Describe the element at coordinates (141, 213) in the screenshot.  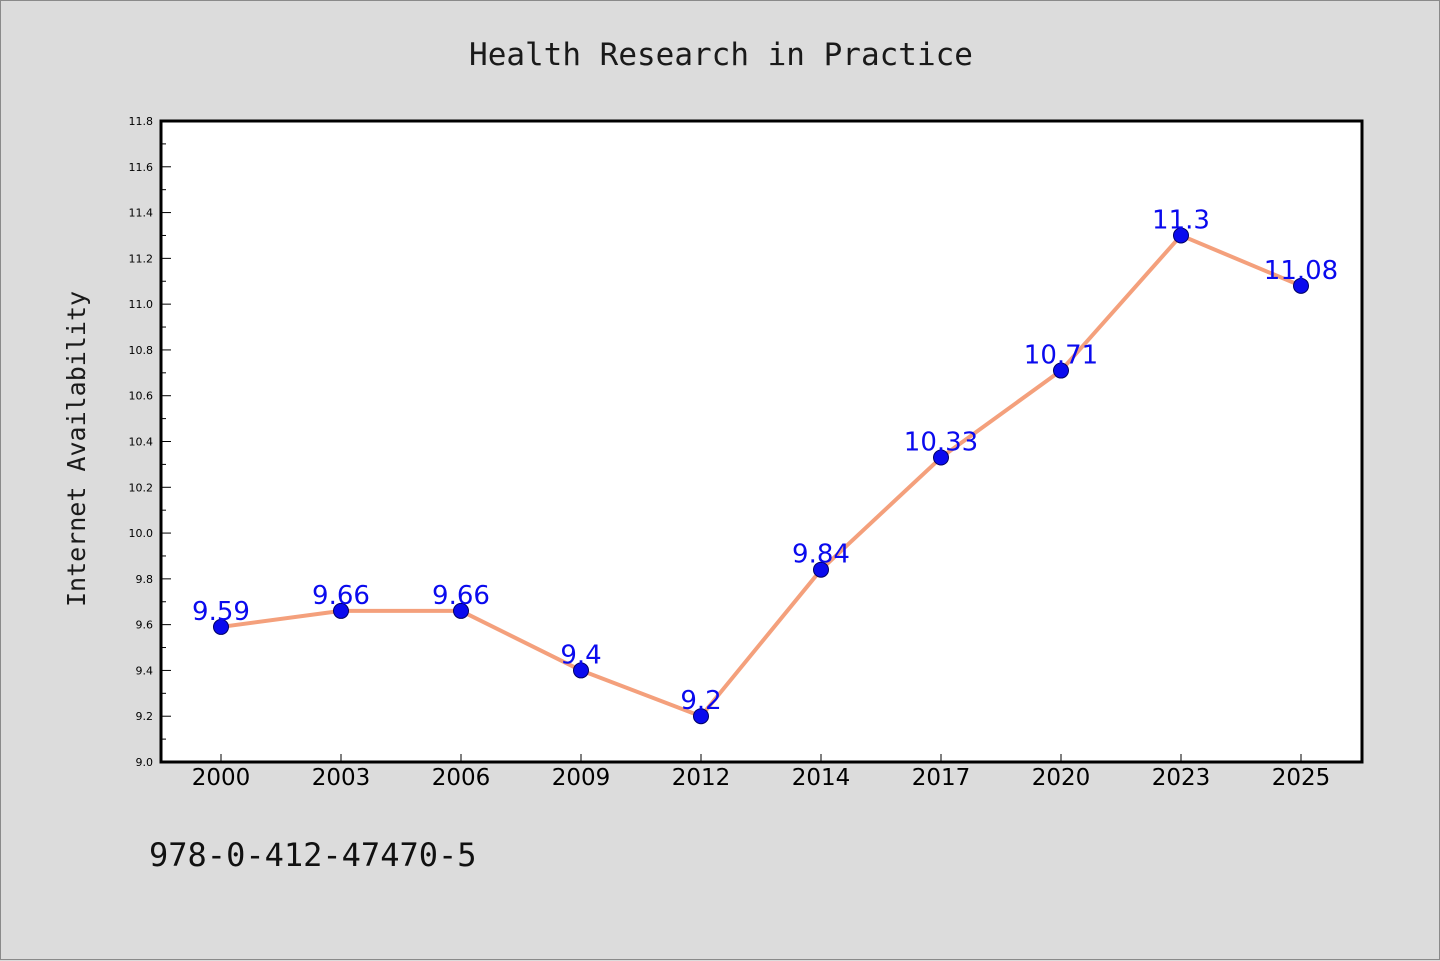
I see `y-tick-label: 11.4` at that location.